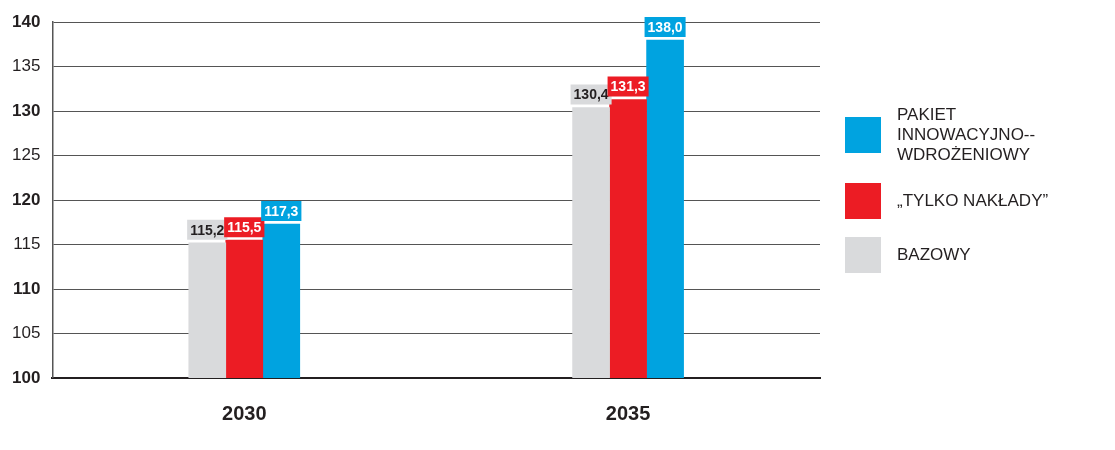 This screenshot has width=1115, height=450. I want to click on y-tick-label: 120, so click(26, 199).